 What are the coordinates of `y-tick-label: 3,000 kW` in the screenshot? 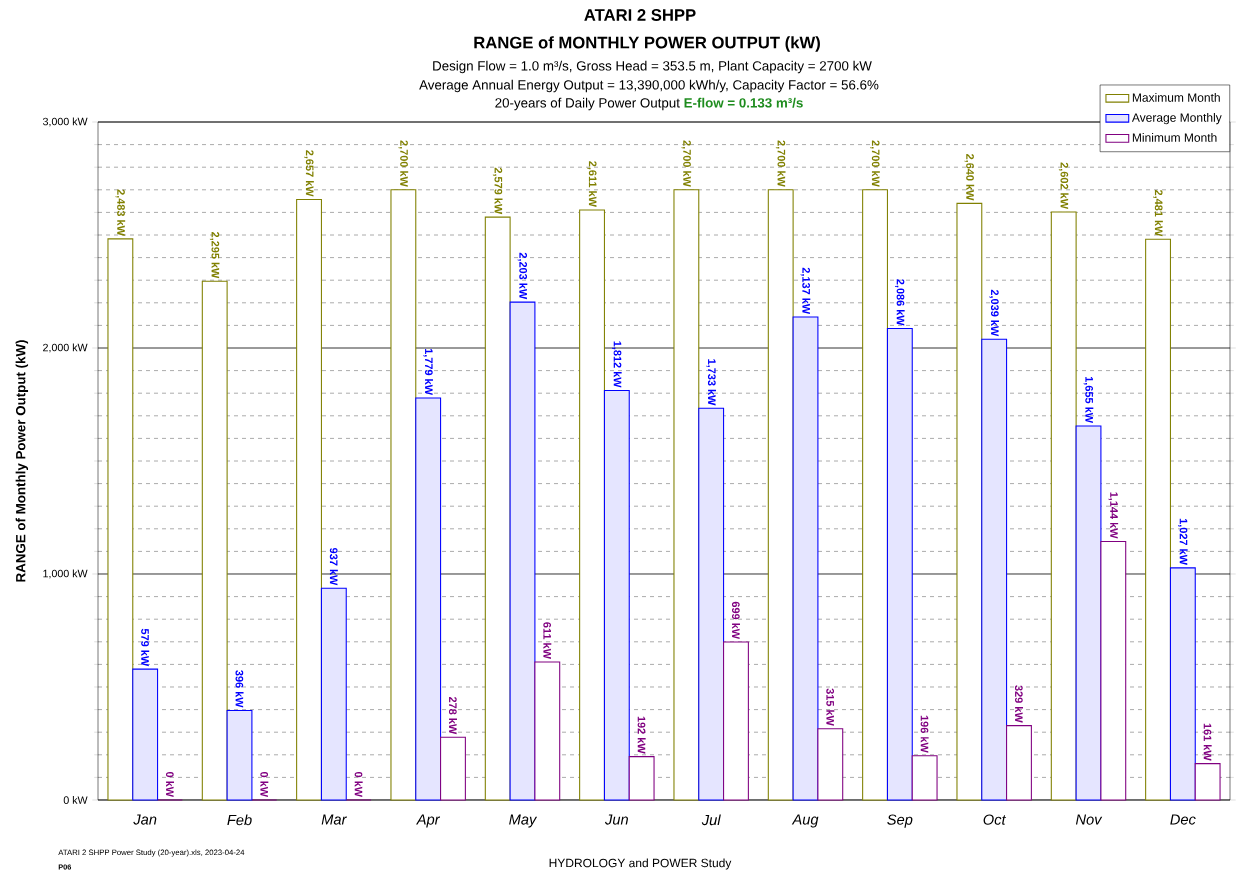 It's located at (65, 122).